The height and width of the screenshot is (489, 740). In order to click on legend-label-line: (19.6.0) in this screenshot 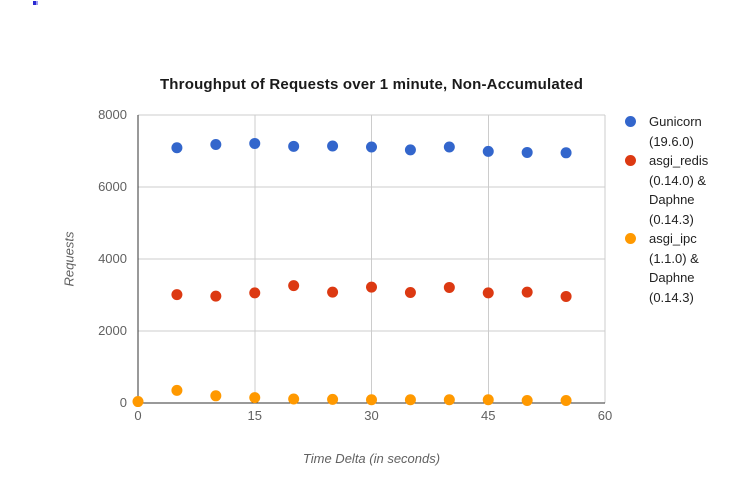, I will do `click(671, 141)`.